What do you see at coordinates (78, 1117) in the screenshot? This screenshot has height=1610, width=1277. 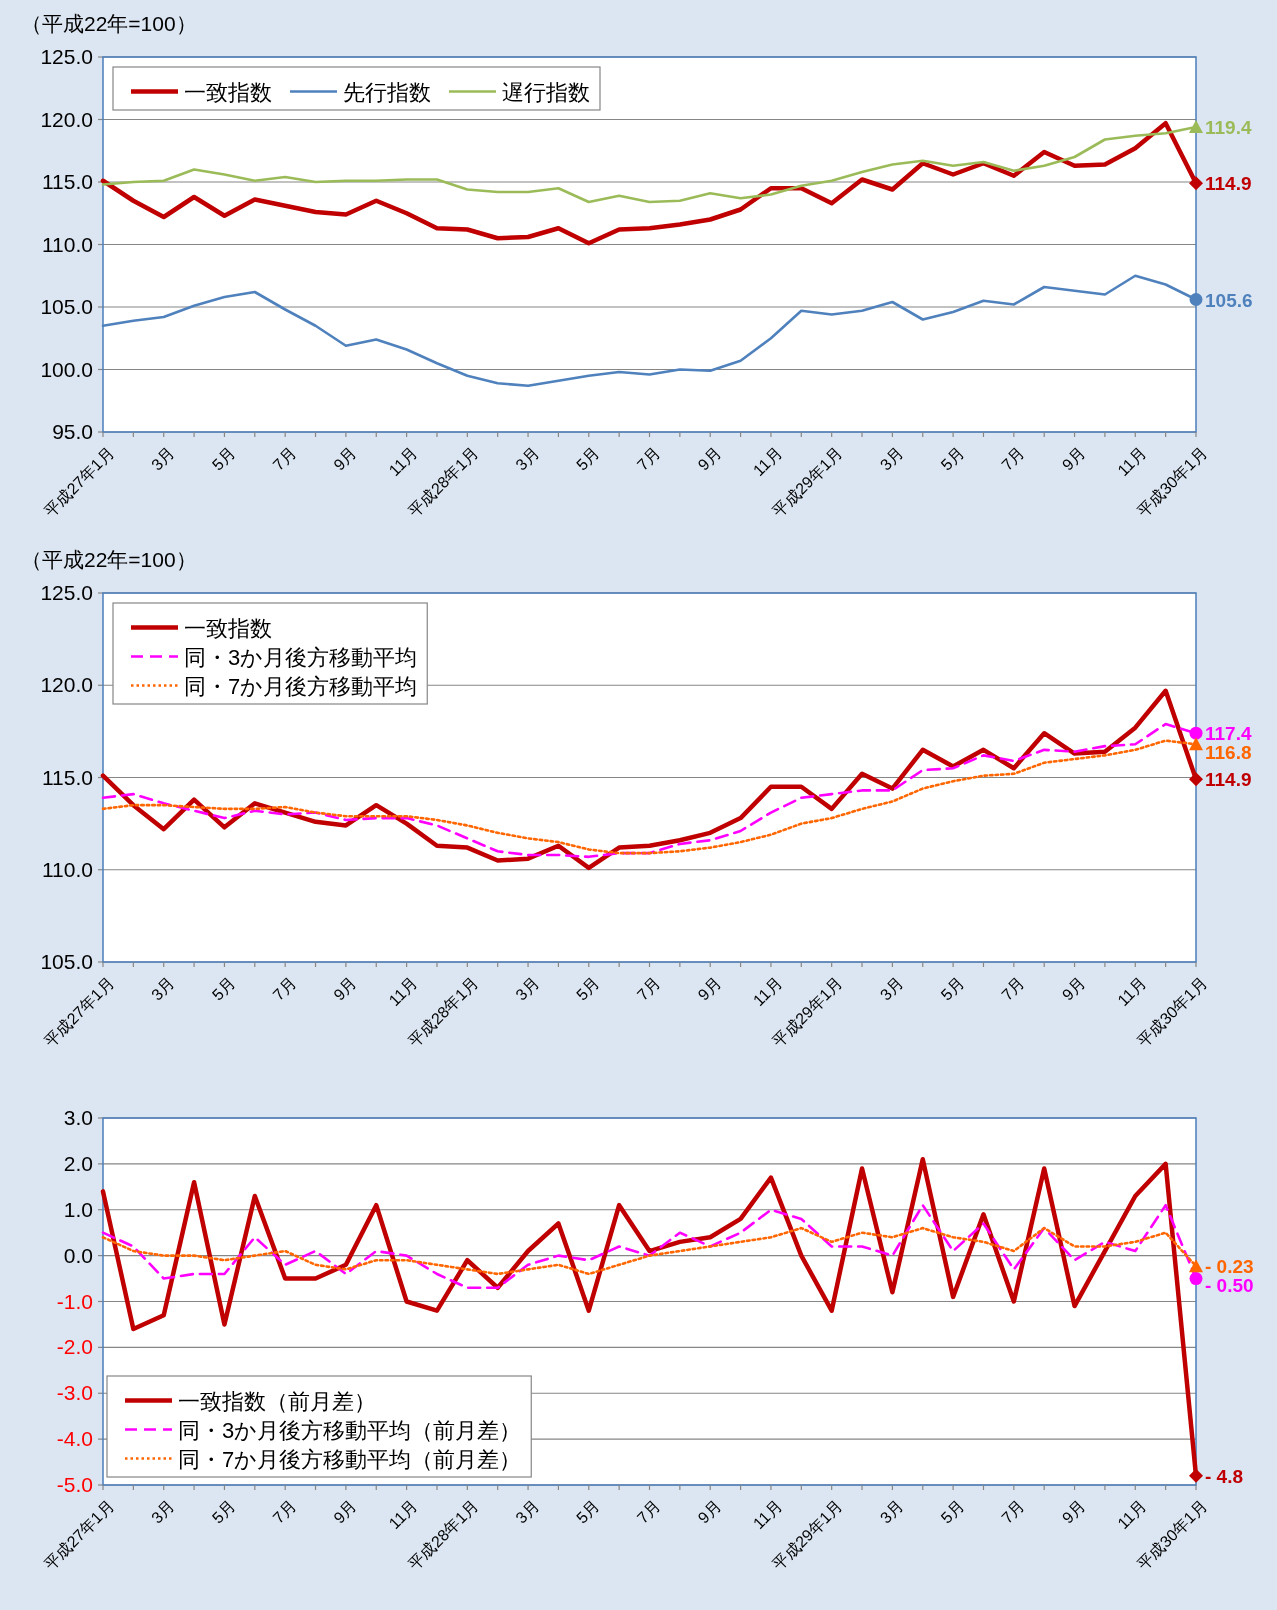 I see `y-tick-label: 3.0` at bounding box center [78, 1117].